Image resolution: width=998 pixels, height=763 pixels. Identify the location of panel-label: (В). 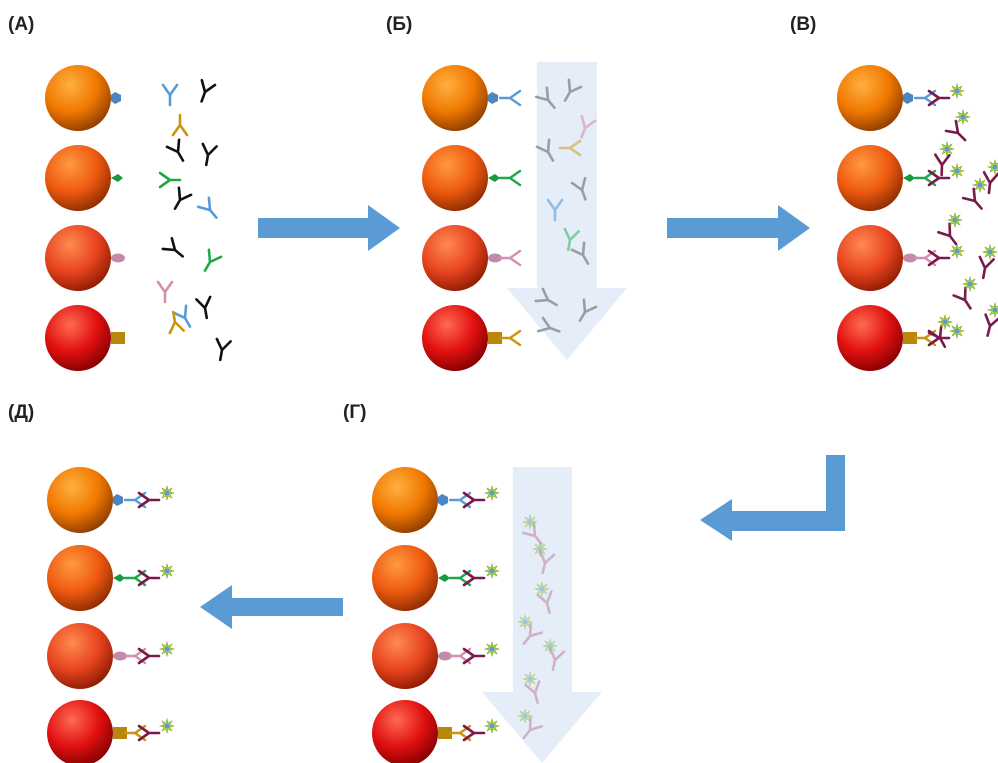
(803, 24).